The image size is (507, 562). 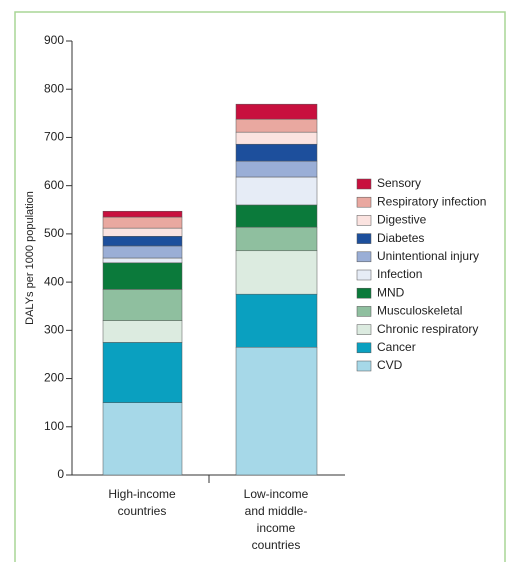 I want to click on legend-label: MND, so click(x=391, y=292).